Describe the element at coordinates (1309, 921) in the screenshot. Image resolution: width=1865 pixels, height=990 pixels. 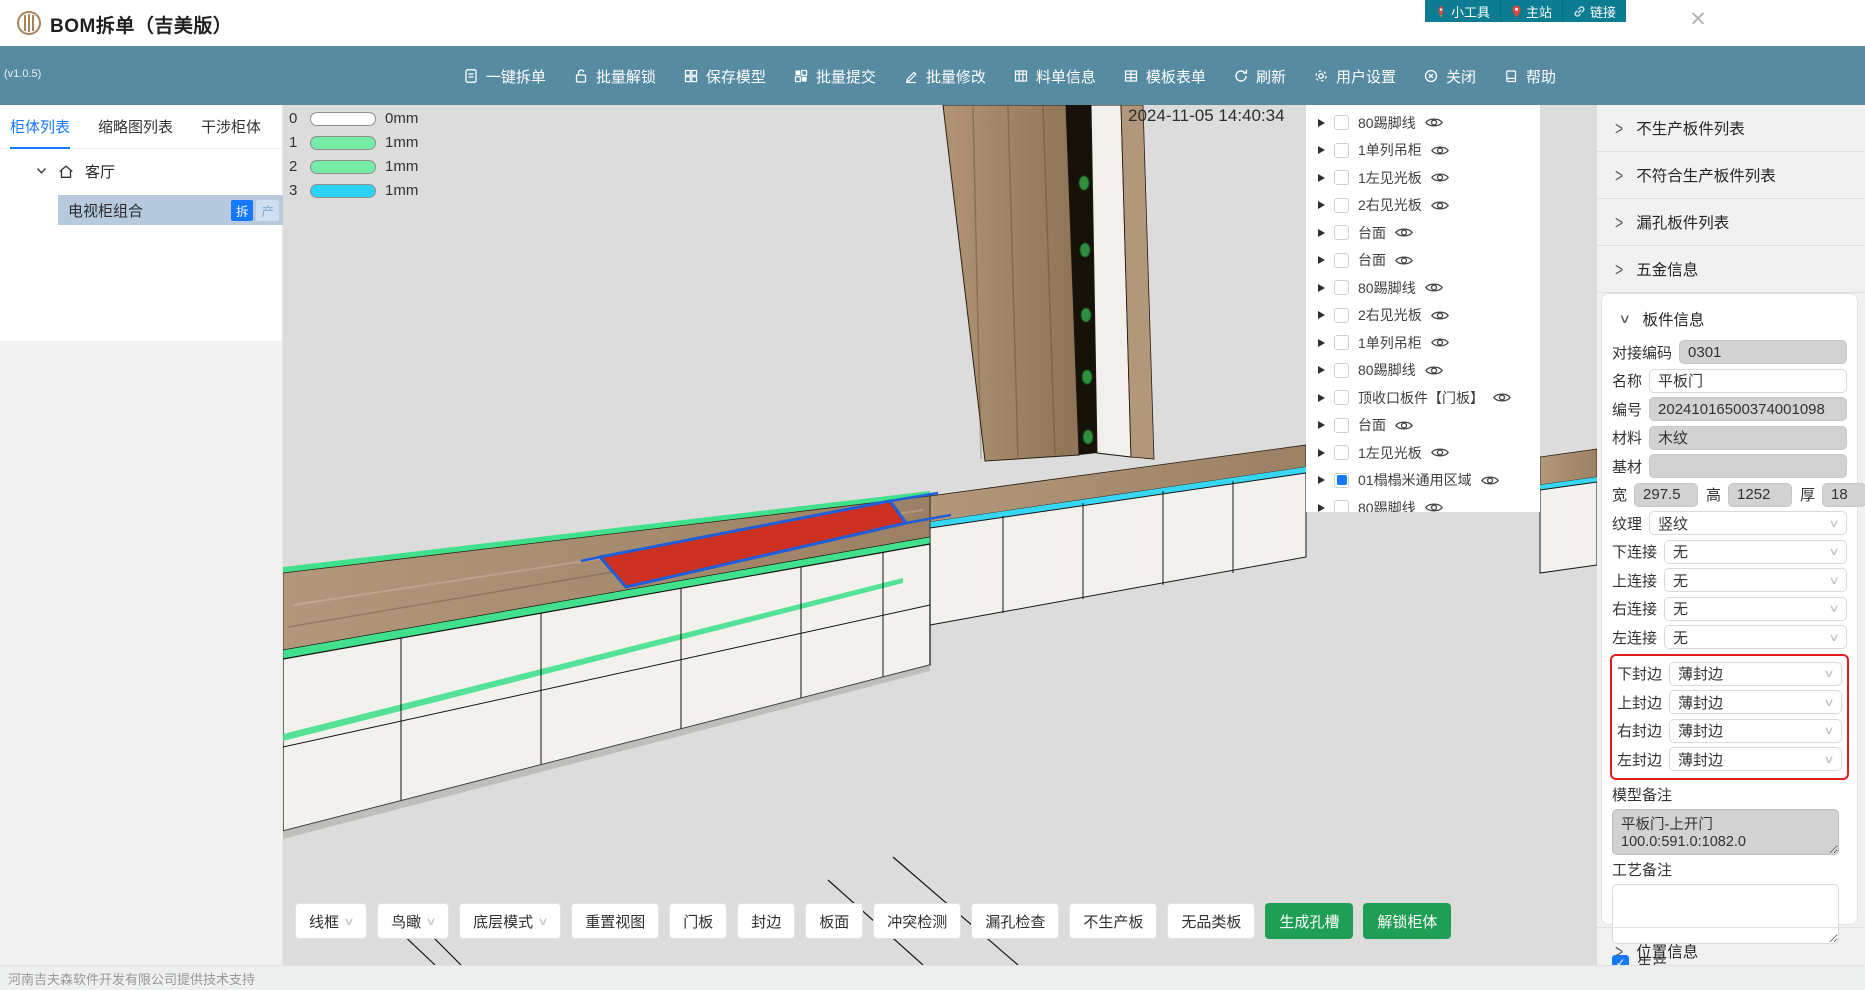
I see `view-tool-button: 生成孔槽` at that location.